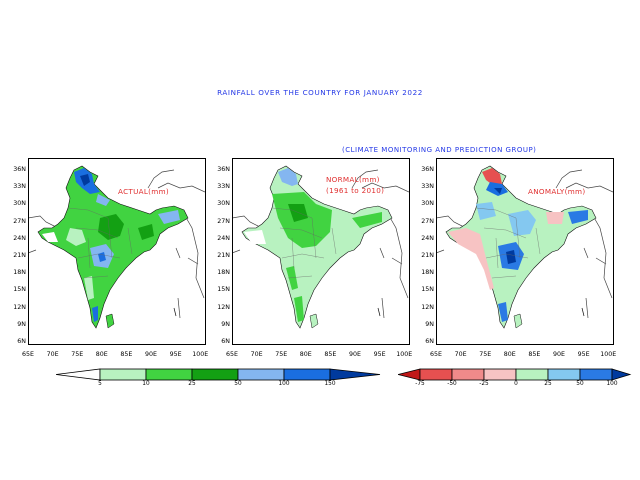  What do you see at coordinates (580, 384) in the screenshot?
I see `anomaly-legend-label: 50` at bounding box center [580, 384].